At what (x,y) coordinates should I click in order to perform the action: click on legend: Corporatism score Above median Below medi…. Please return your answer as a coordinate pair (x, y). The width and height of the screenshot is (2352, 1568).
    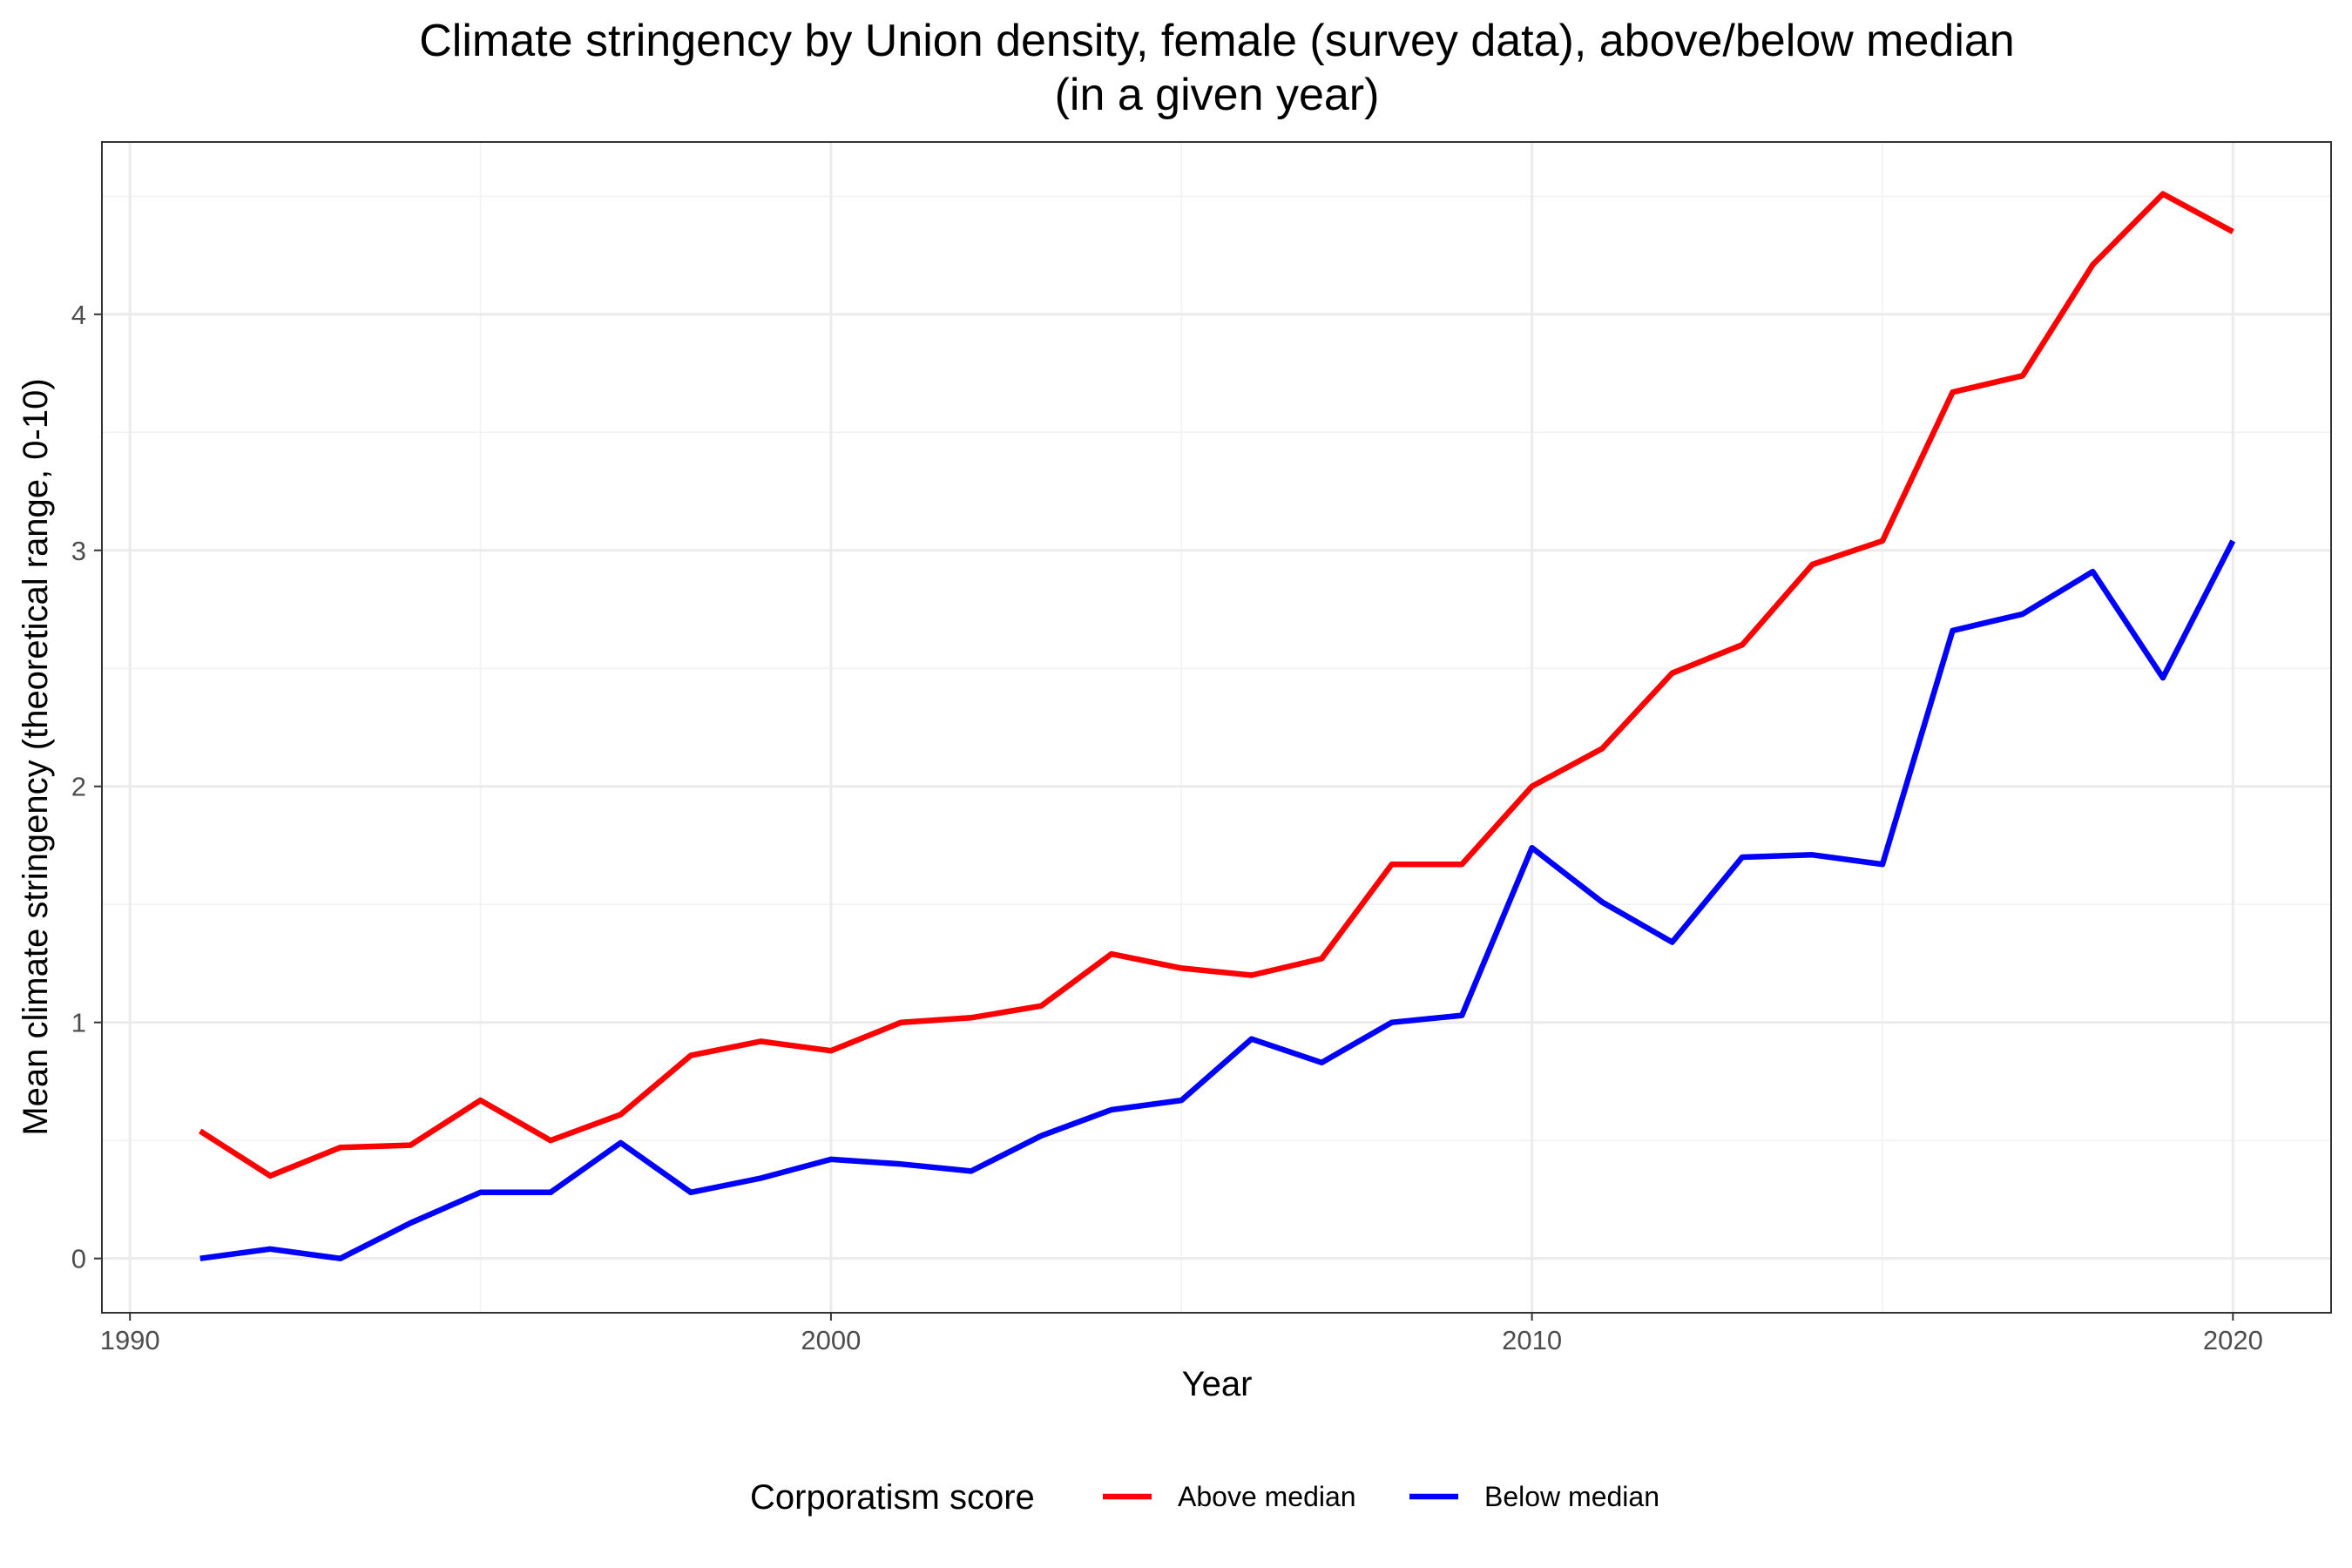
    Looking at the image, I should click on (1204, 1497).